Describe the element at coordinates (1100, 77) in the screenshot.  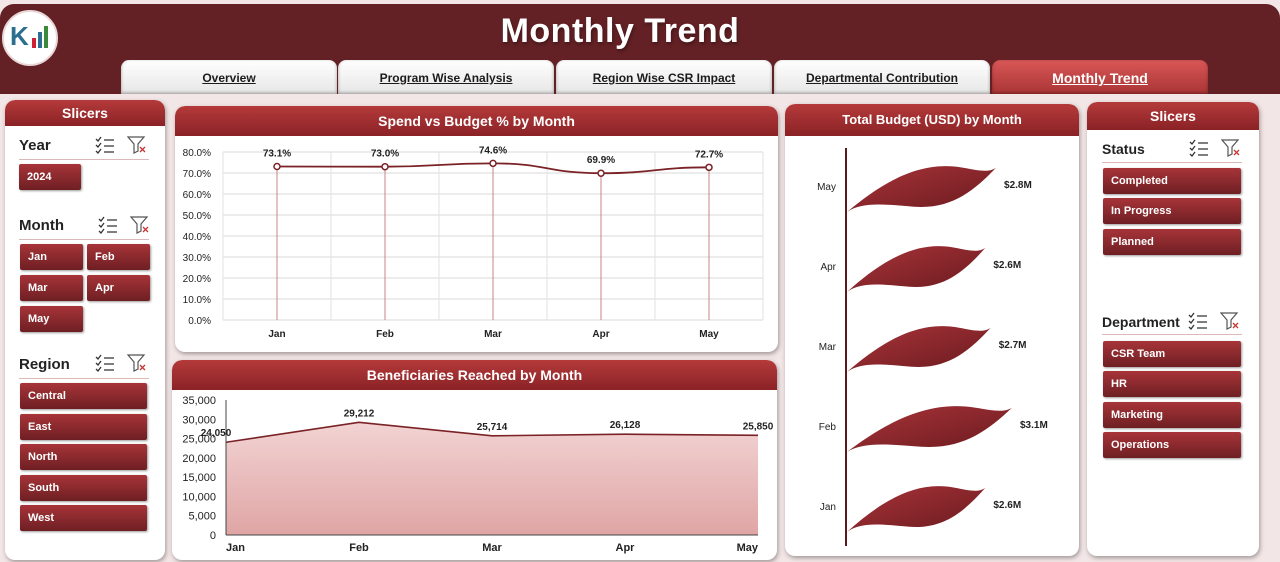
I see `tab-monthly-trend: Monthly Trend` at that location.